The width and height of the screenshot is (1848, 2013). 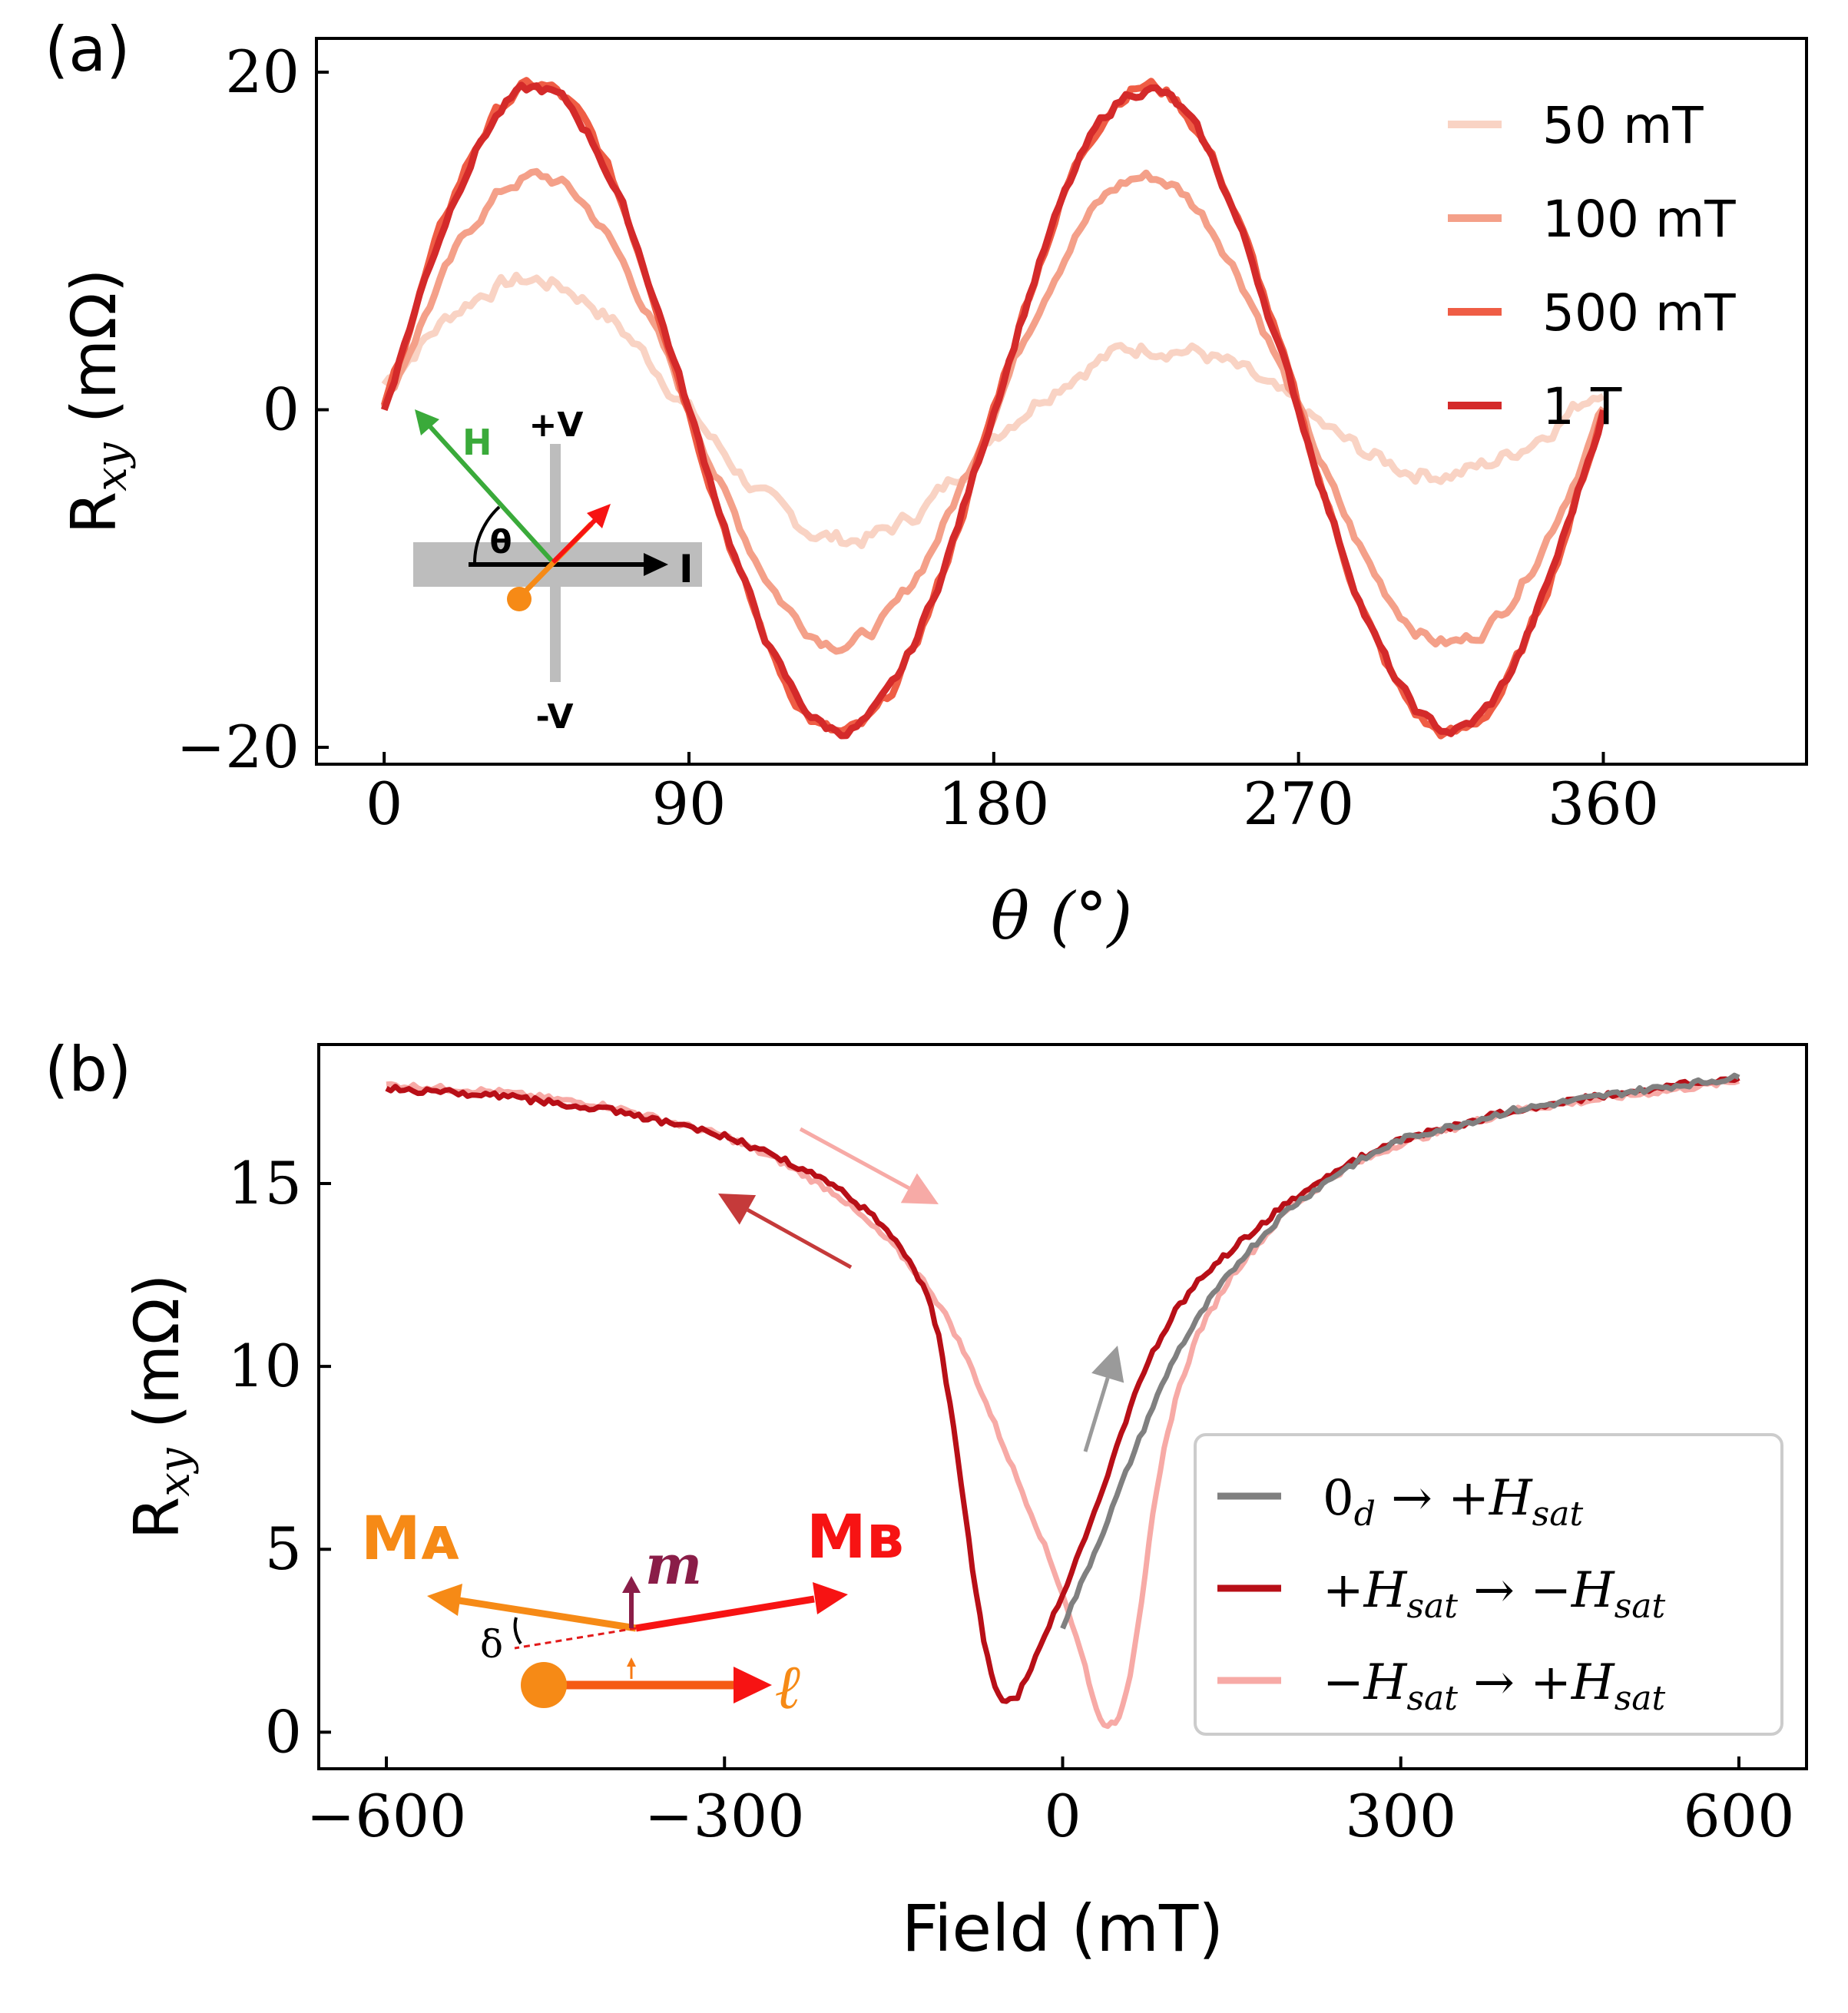 I want to click on x-axis-label: Field (mT), so click(x=1063, y=1928).